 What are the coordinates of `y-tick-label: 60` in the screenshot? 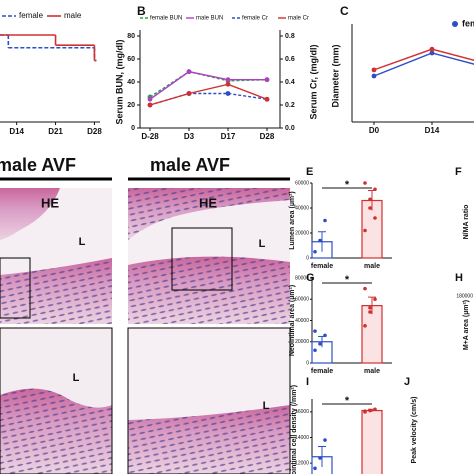 It's located at (131, 59).